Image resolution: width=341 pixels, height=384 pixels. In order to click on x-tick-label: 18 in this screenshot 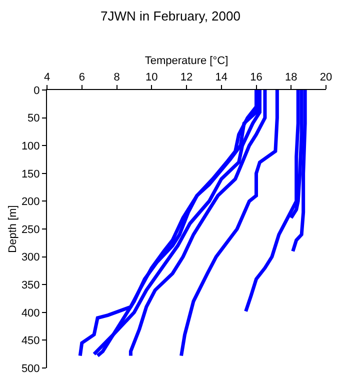, I will do `click(291, 78)`.